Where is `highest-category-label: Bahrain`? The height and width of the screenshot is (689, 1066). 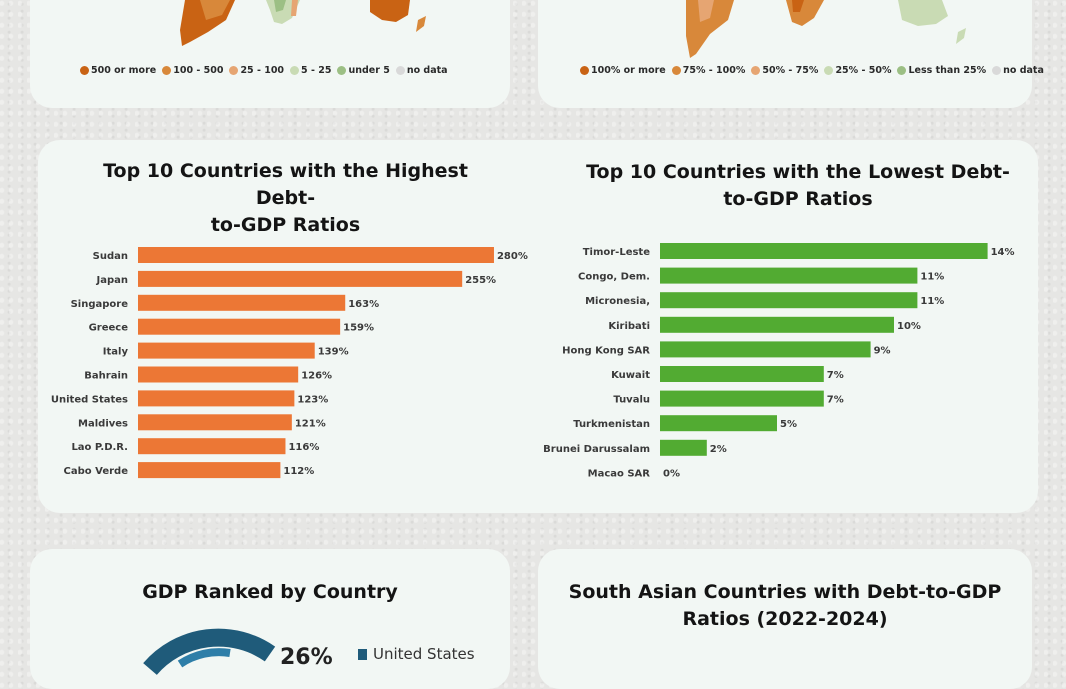
highest-category-label: Bahrain is located at coordinates (106, 376).